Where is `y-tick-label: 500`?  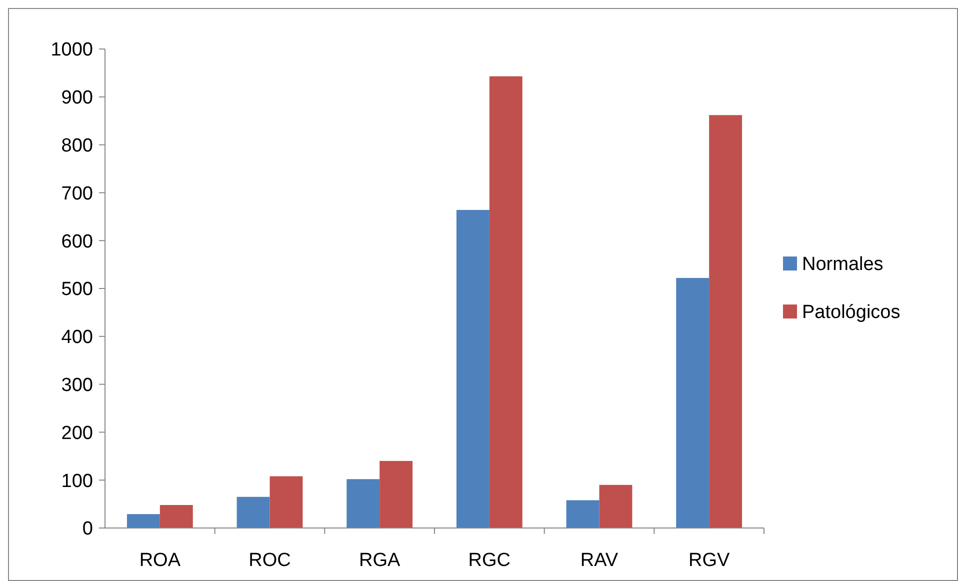 y-tick-label: 500 is located at coordinates (77, 289).